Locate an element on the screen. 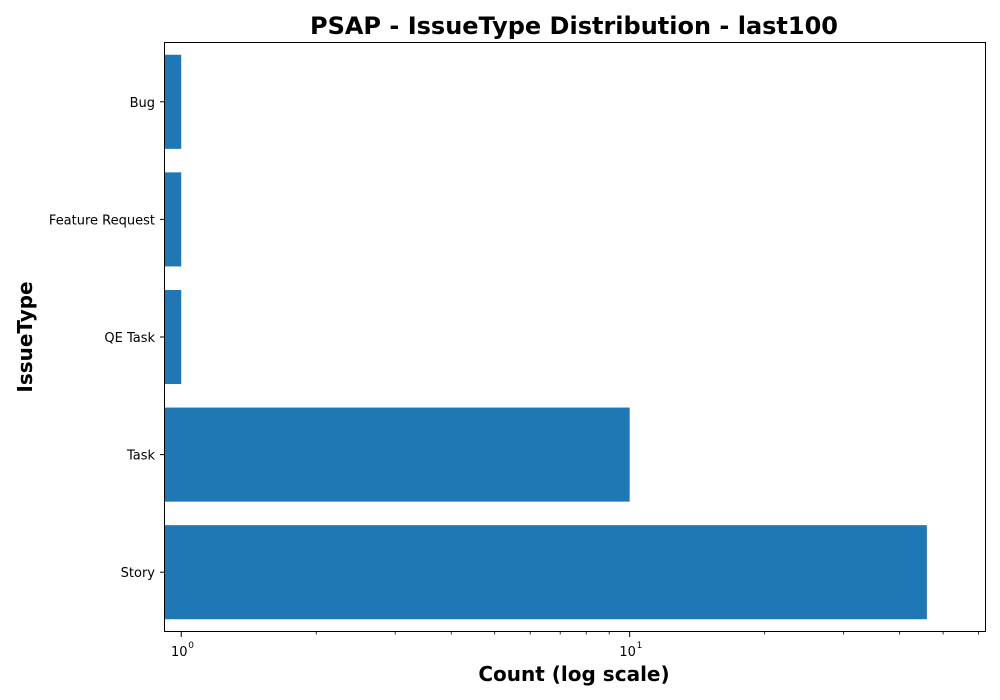 Image resolution: width=1000 pixels, height=700 pixels. chart-title: PSAP - IssueType Distribution - last100 is located at coordinates (574, 26).